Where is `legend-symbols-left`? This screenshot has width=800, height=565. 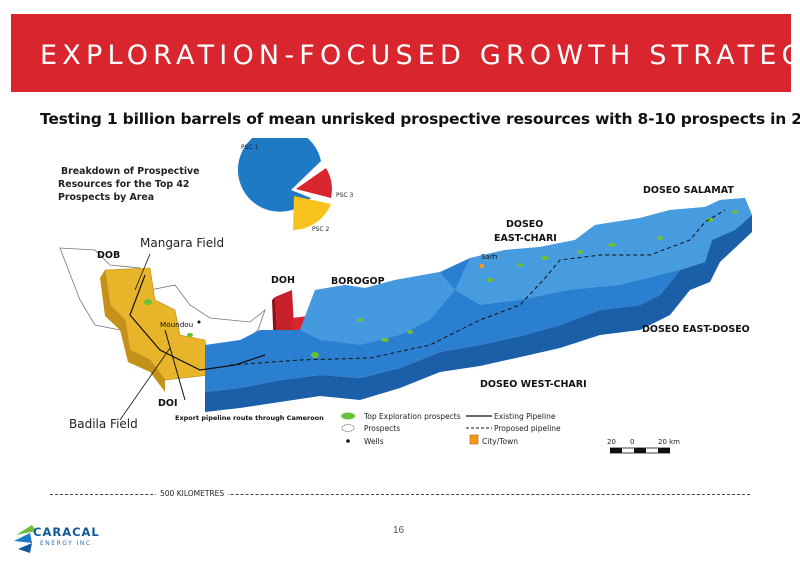
legend-symbols-left is located at coordinates (348, 427).